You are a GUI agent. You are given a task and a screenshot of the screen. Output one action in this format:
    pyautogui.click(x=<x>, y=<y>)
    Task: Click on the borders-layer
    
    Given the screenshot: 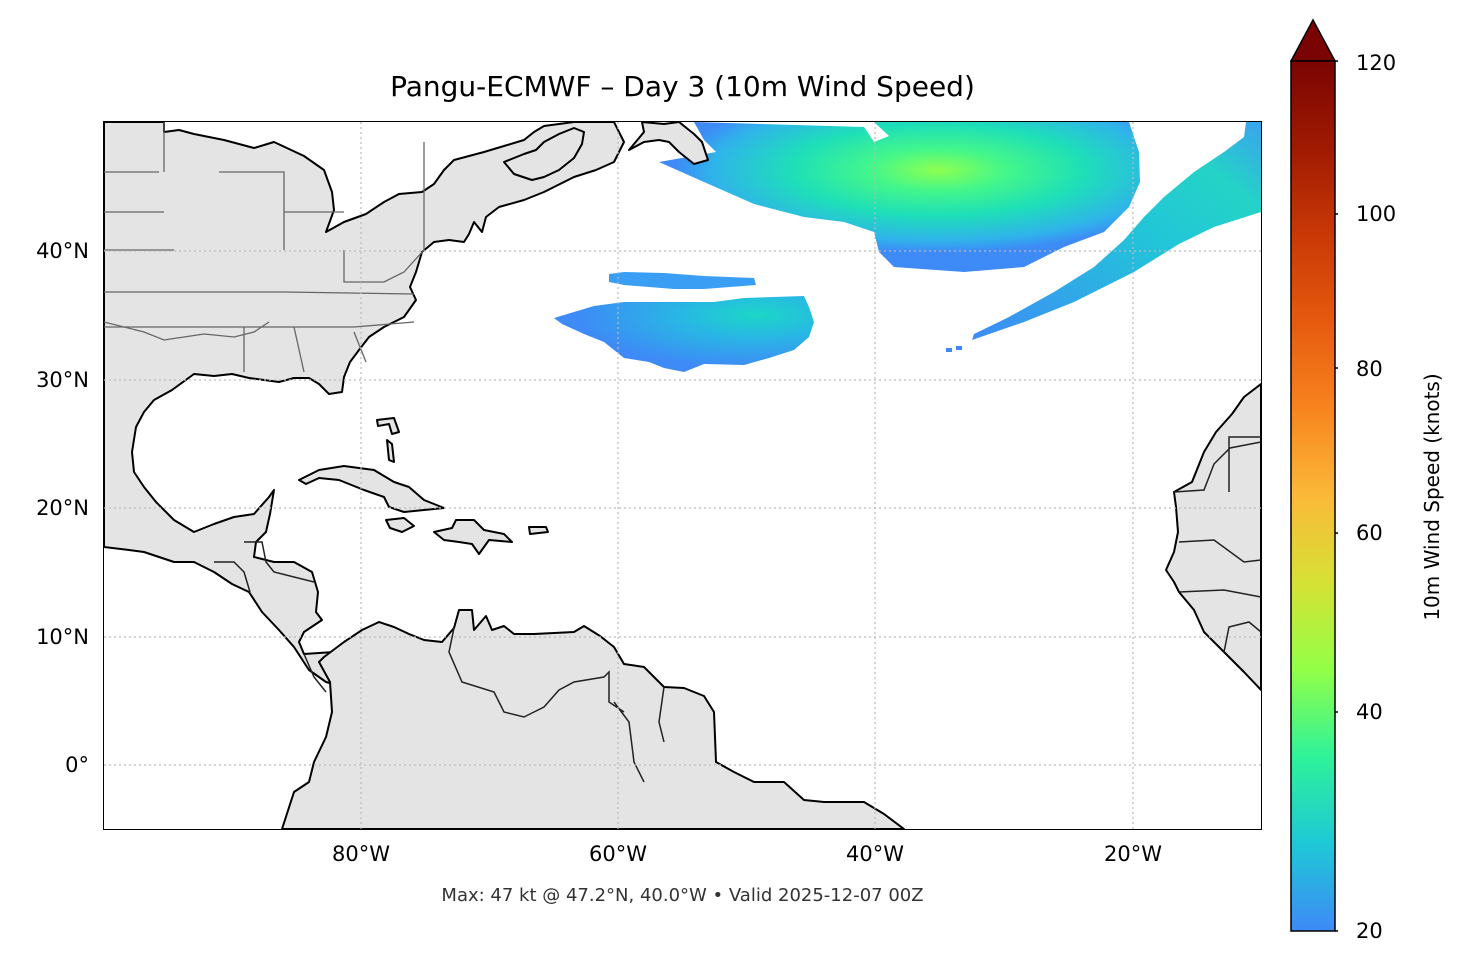 What is the action you would take?
    pyautogui.click(x=264, y=247)
    